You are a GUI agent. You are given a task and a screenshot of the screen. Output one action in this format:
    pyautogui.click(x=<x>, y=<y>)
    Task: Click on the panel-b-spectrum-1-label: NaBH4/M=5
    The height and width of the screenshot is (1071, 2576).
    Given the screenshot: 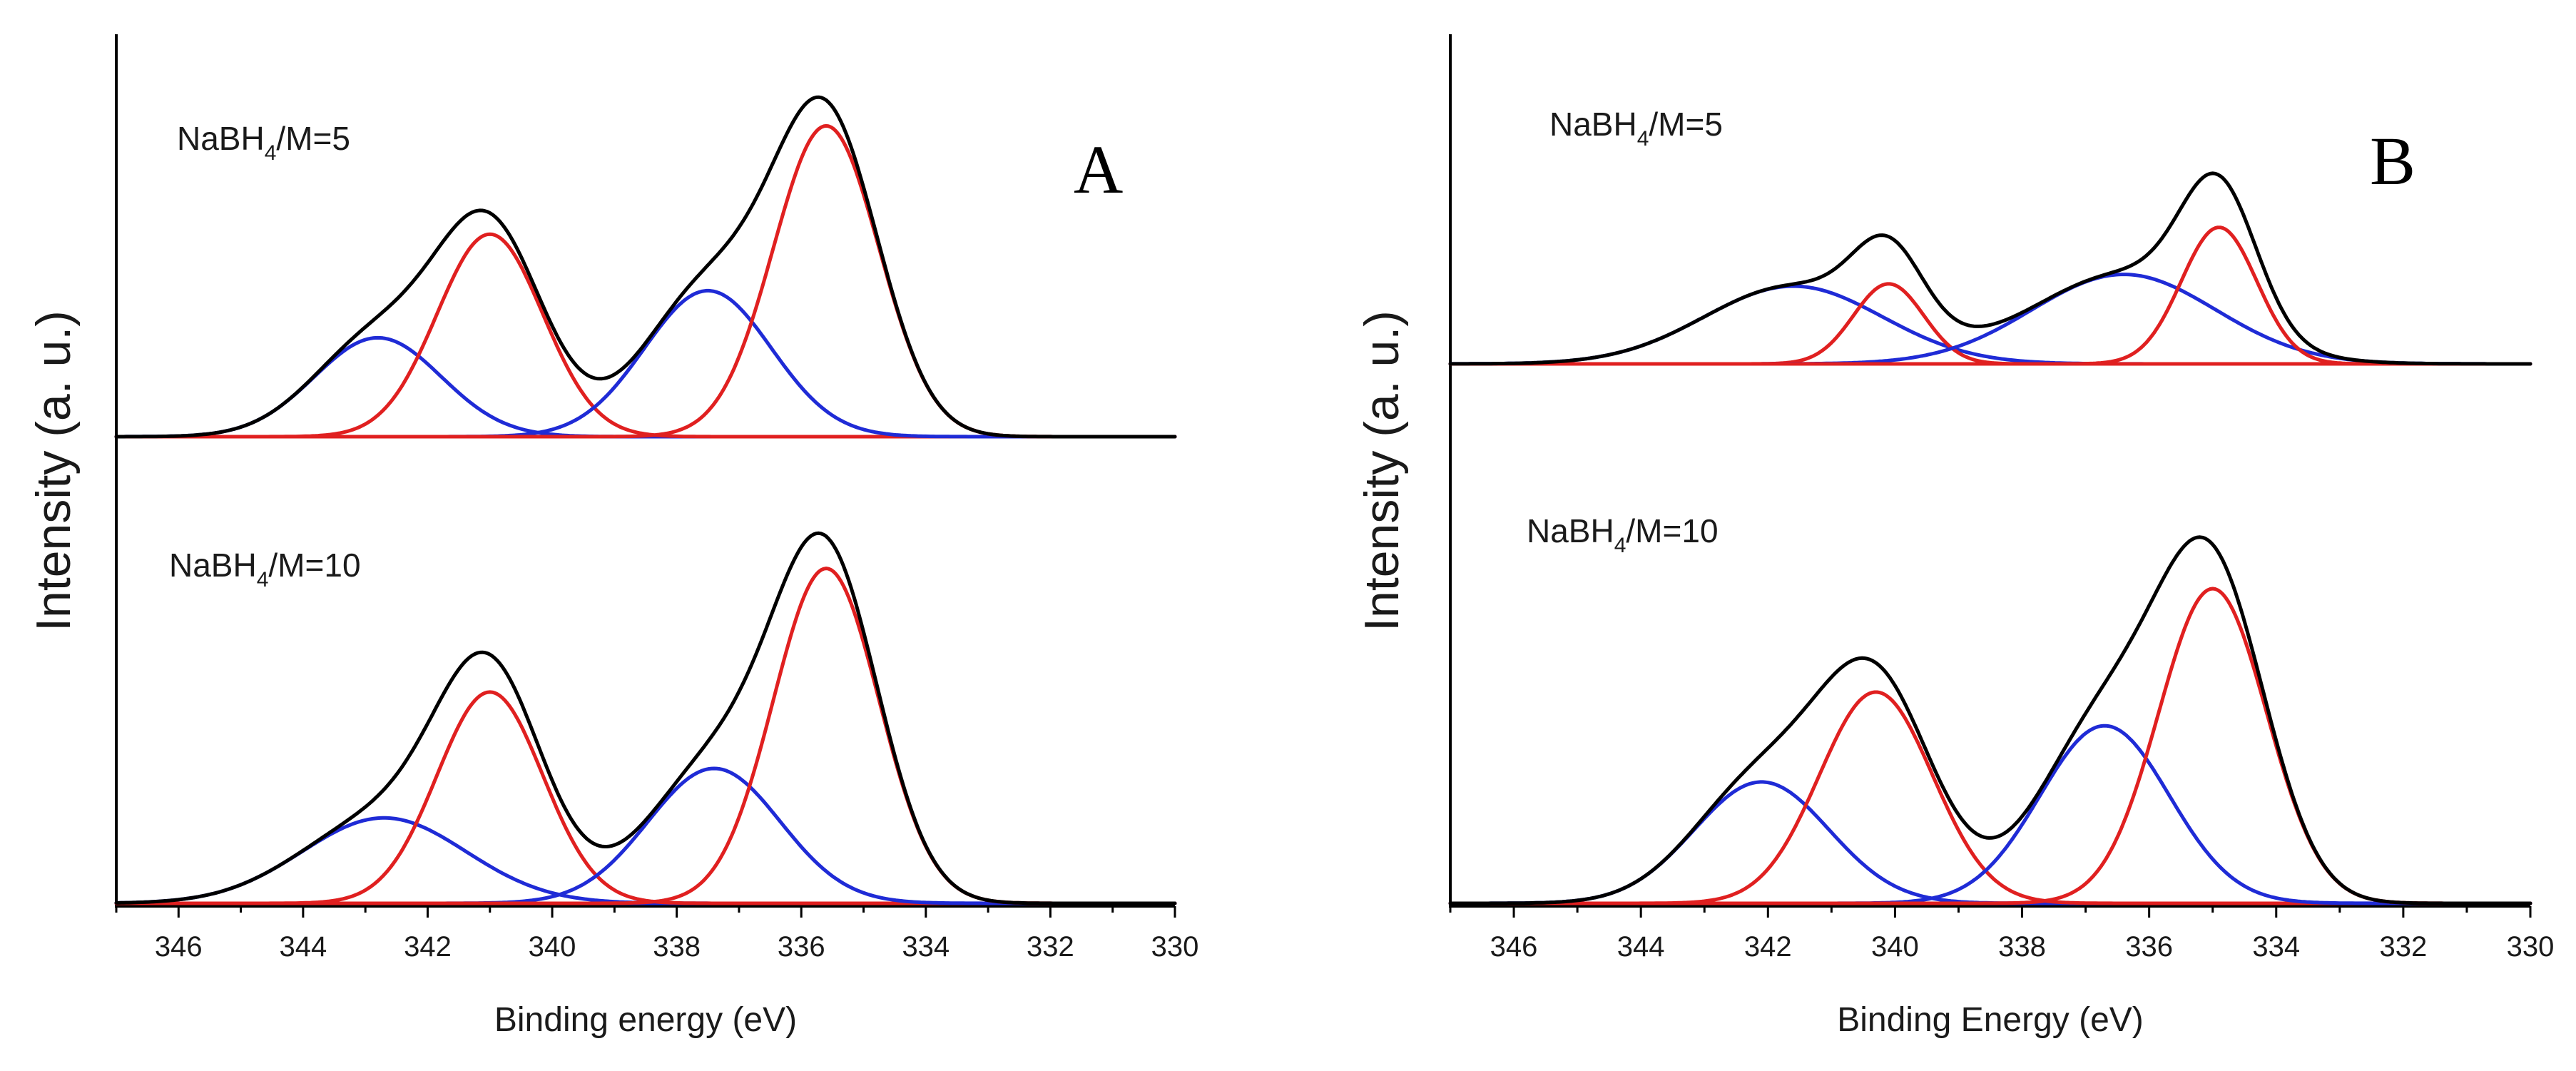 What is the action you would take?
    pyautogui.click(x=1636, y=128)
    